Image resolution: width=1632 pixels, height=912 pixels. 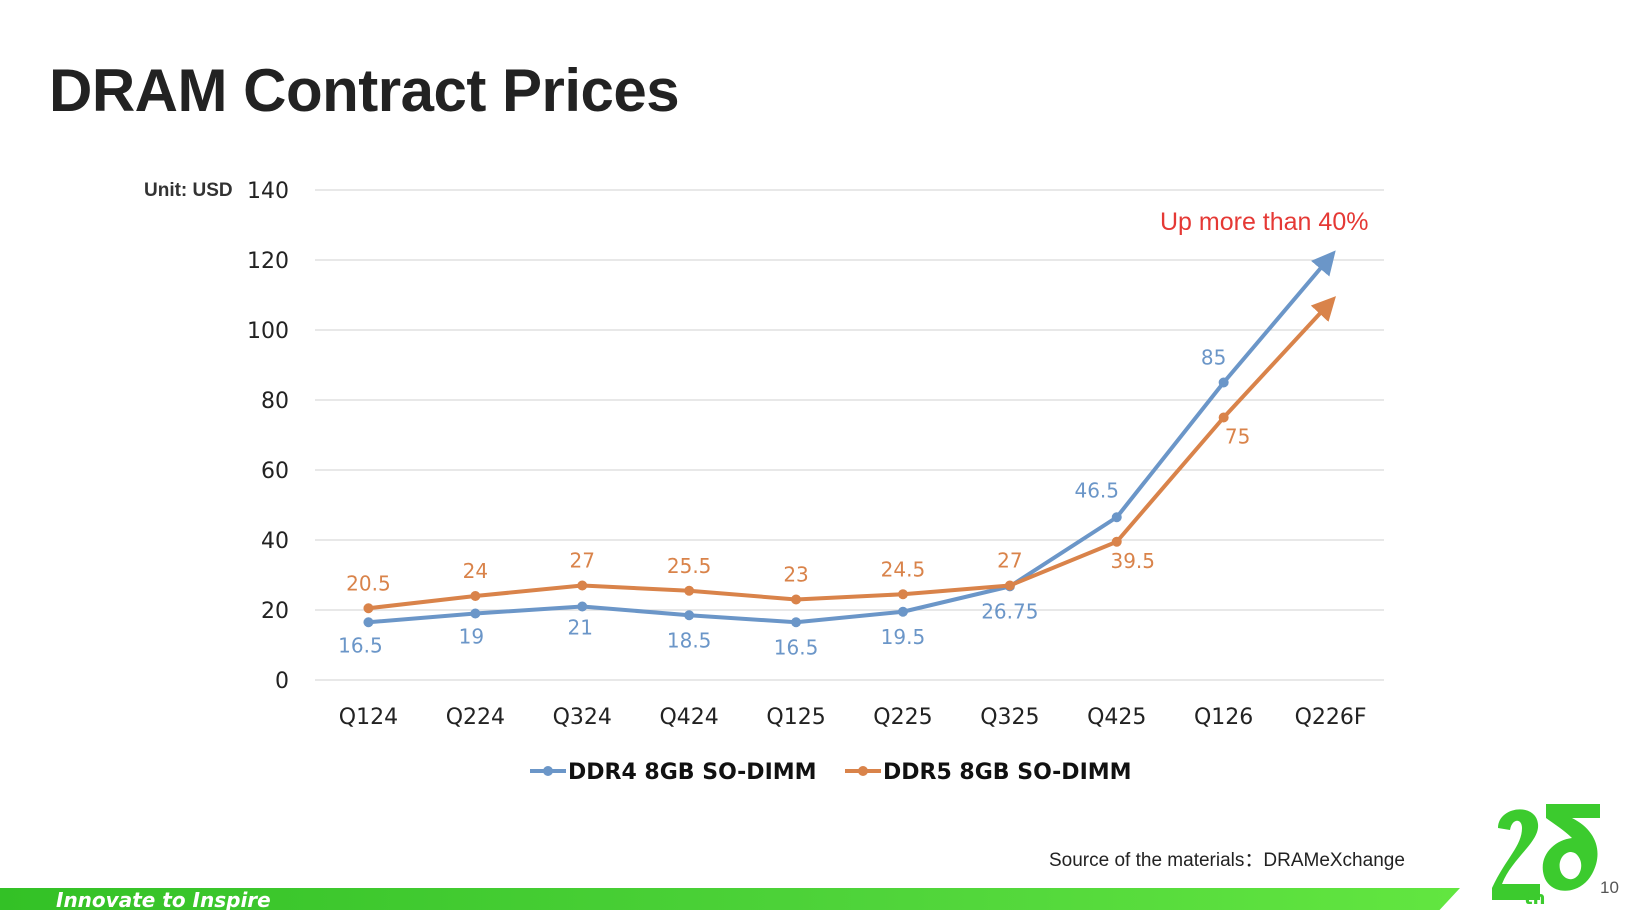 I want to click on data-label: 23, so click(x=795, y=575).